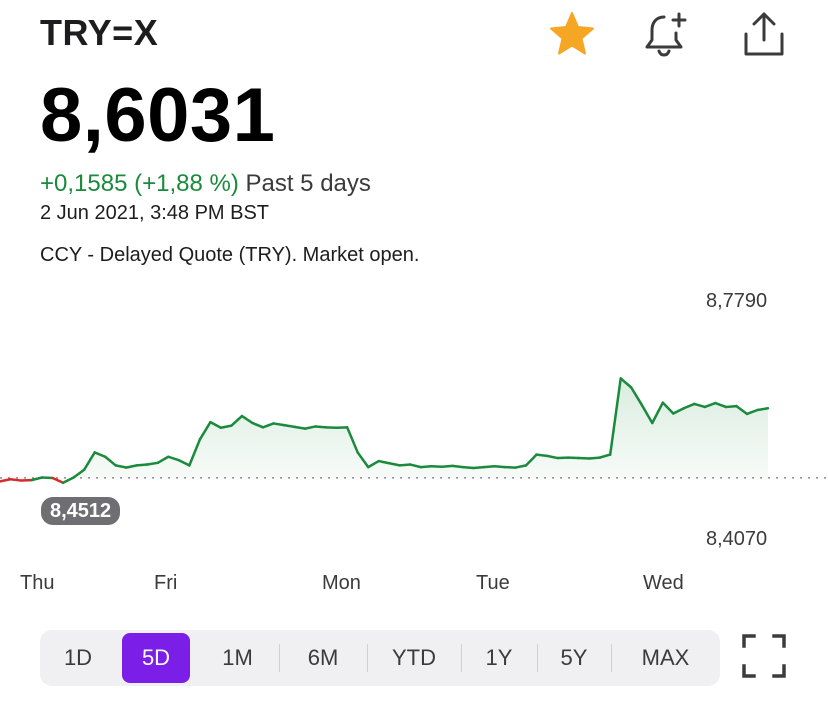  What do you see at coordinates (384, 430) in the screenshot?
I see `price-area-fill` at bounding box center [384, 430].